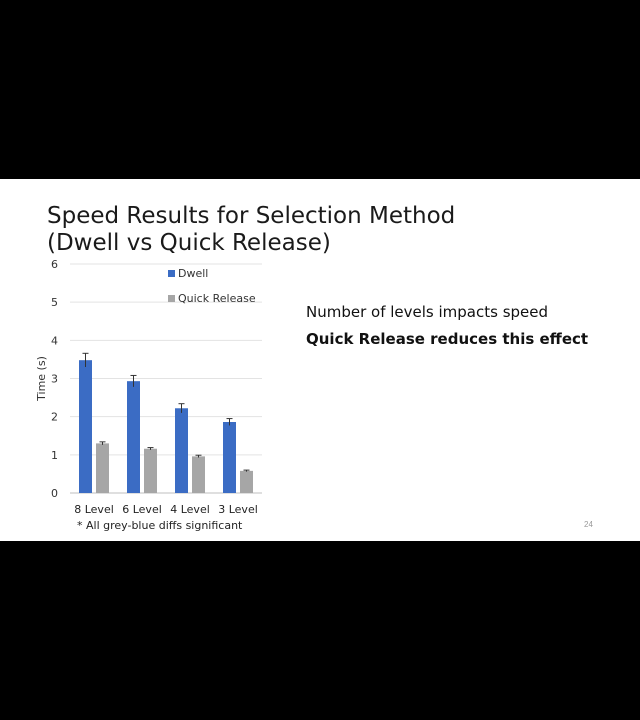  I want to click on footnote: * All grey-blue diffs significant, so click(160, 525).